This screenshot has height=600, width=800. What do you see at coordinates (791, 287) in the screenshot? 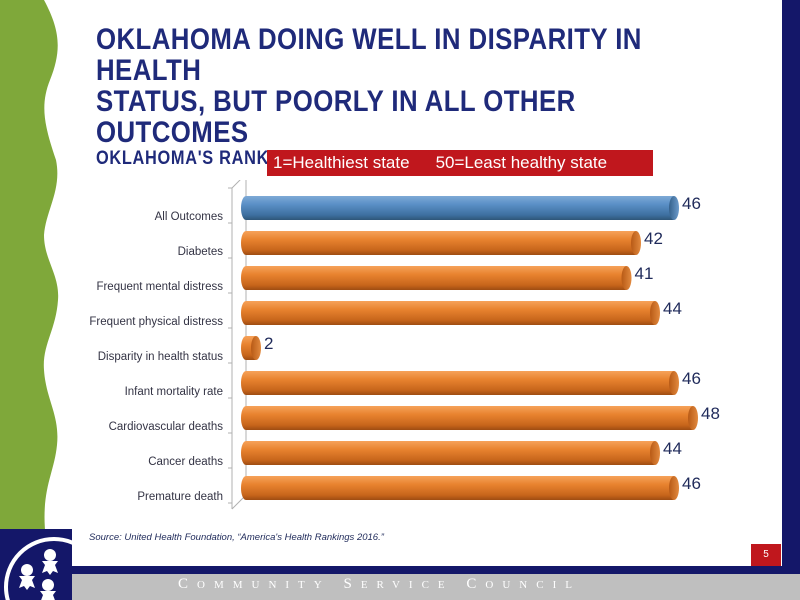
I see `right-navy-bar` at bounding box center [791, 287].